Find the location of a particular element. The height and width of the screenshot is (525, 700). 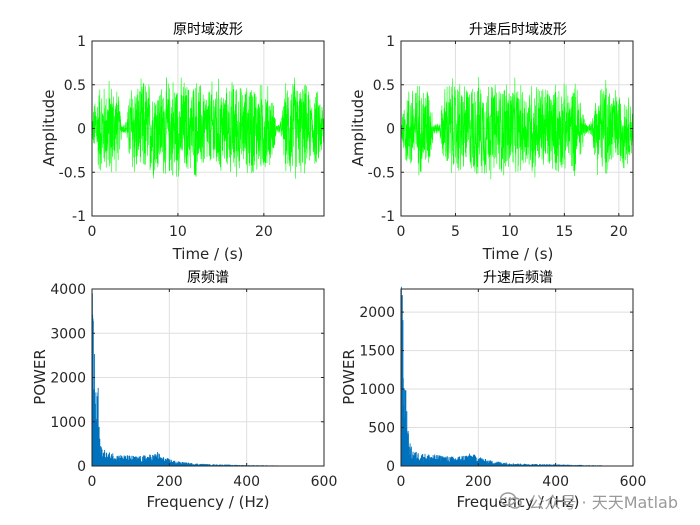

title-spectrum-sped-up: 升速后频谱 is located at coordinates (518, 278).